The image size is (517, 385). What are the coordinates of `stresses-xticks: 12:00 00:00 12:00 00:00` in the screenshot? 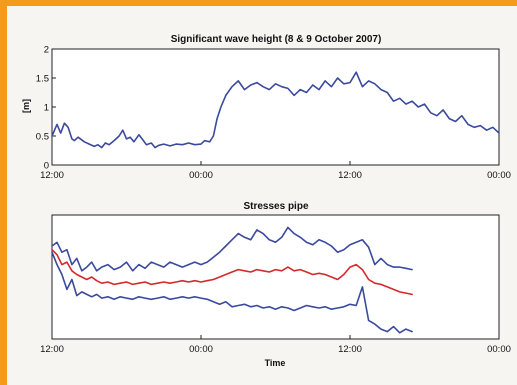 It's located at (275, 345).